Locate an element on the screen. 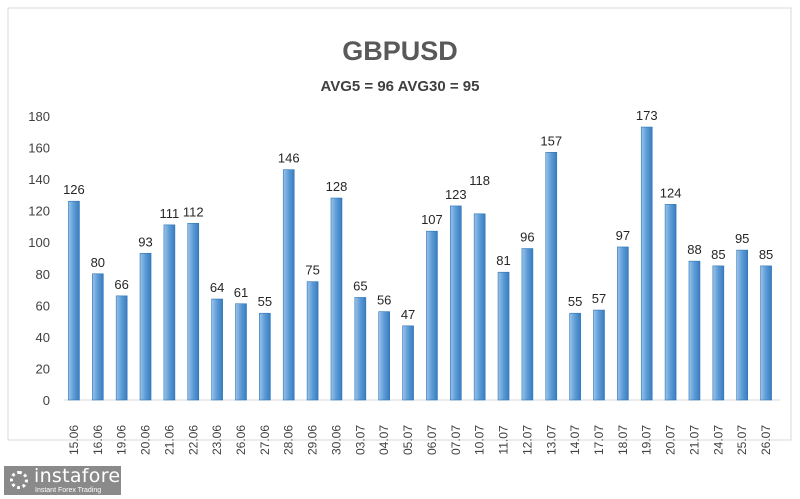 The height and width of the screenshot is (499, 800). x-tick-label: 30.06 is located at coordinates (336, 440).